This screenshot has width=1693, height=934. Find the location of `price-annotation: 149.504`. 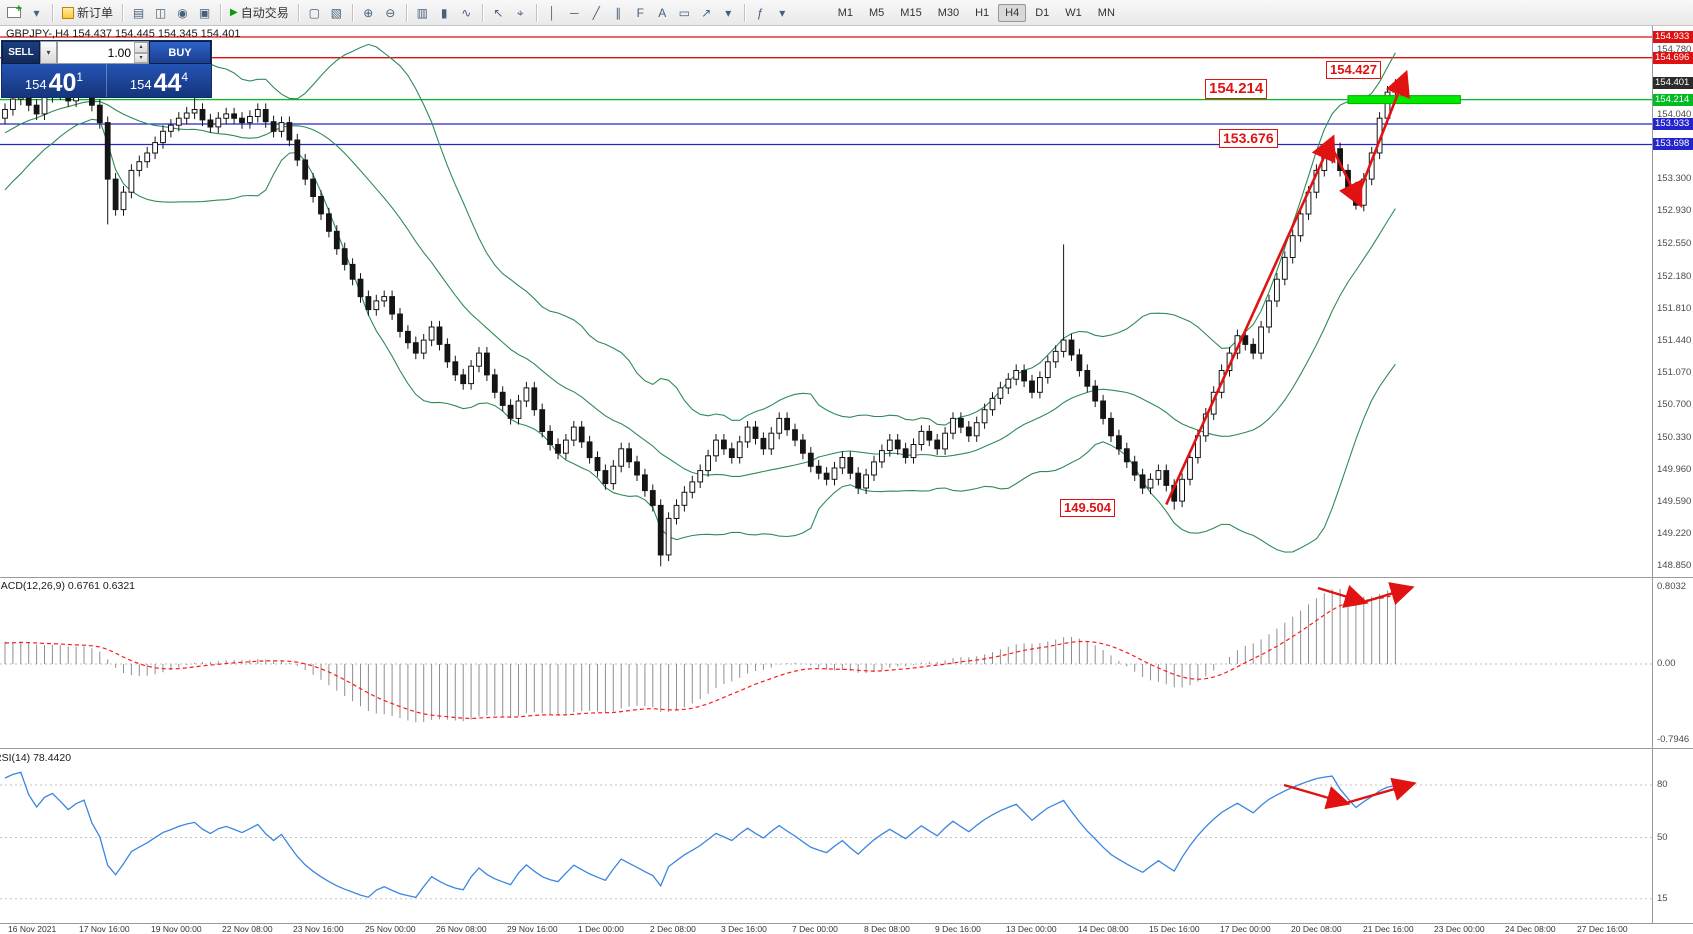

price-annotation: 149.504 is located at coordinates (1087, 508).